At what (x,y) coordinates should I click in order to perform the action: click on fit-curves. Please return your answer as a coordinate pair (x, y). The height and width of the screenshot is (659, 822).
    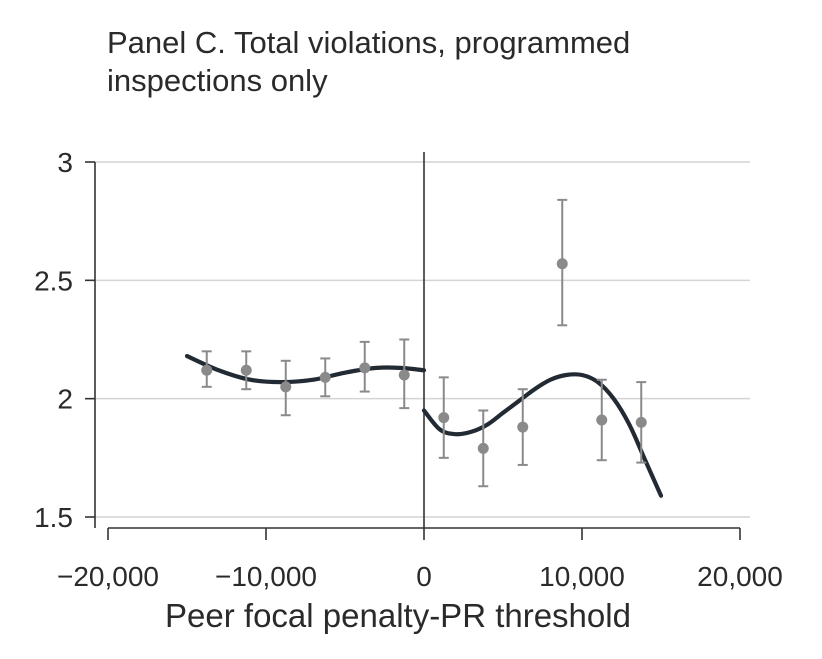
    Looking at the image, I should click on (424, 425).